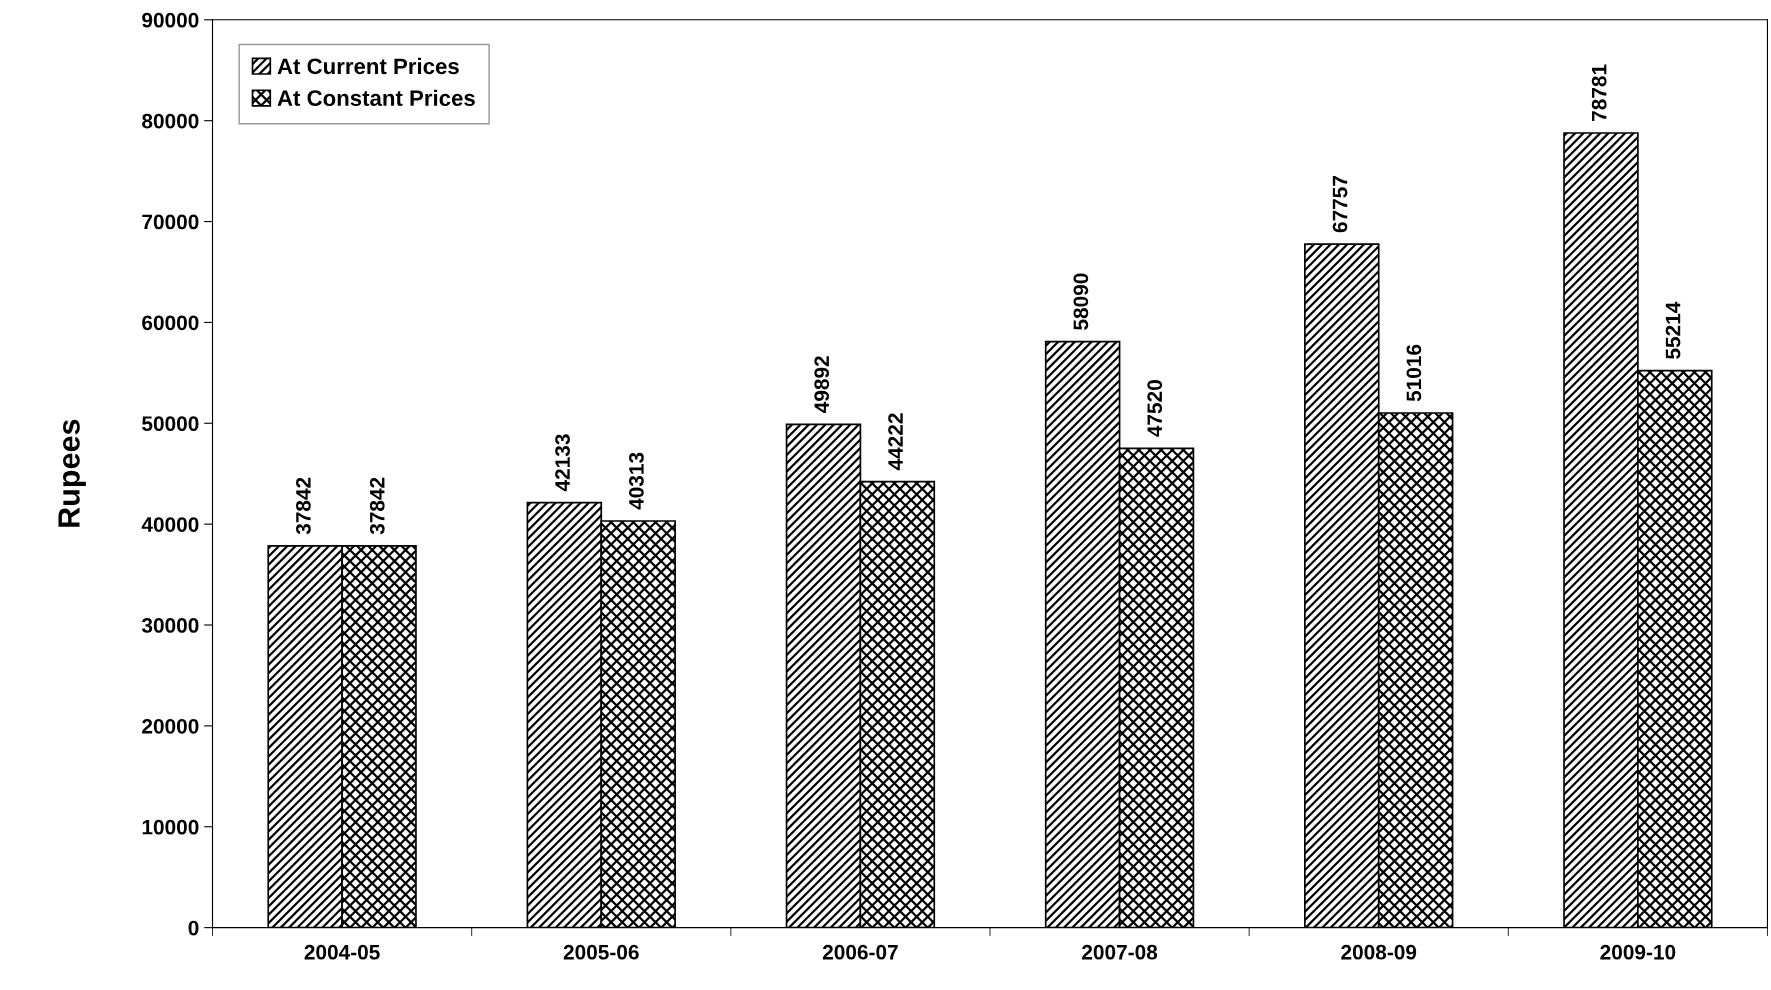  Describe the element at coordinates (1414, 373) in the screenshot. I see `data-label: 51016` at that location.